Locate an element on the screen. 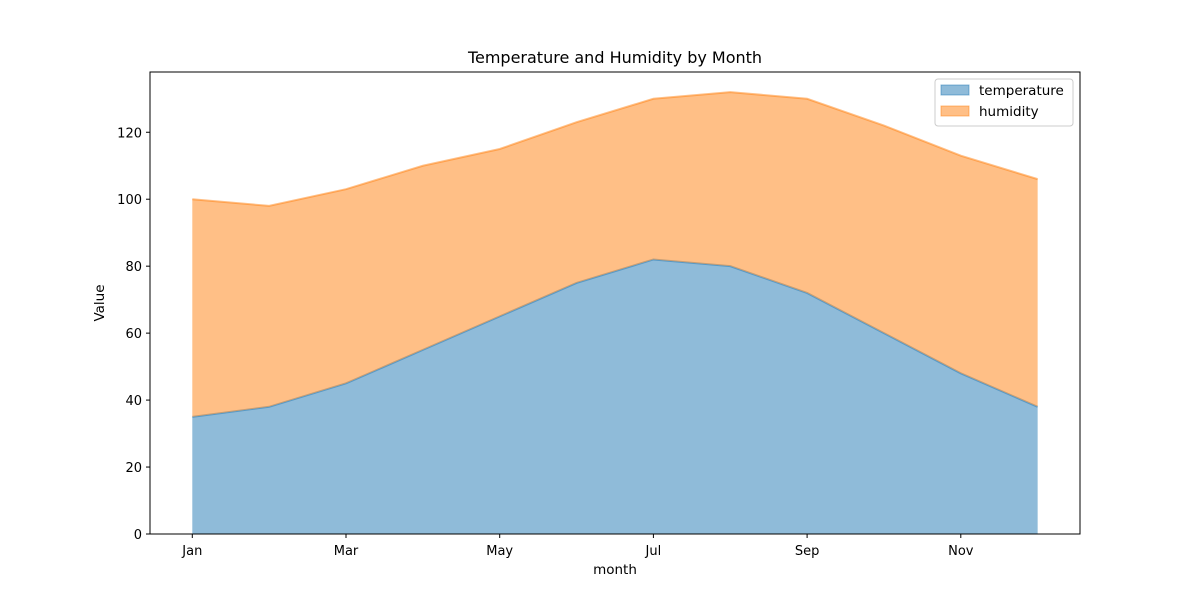 The width and height of the screenshot is (1200, 600). y-axis-label: Value is located at coordinates (100, 302).